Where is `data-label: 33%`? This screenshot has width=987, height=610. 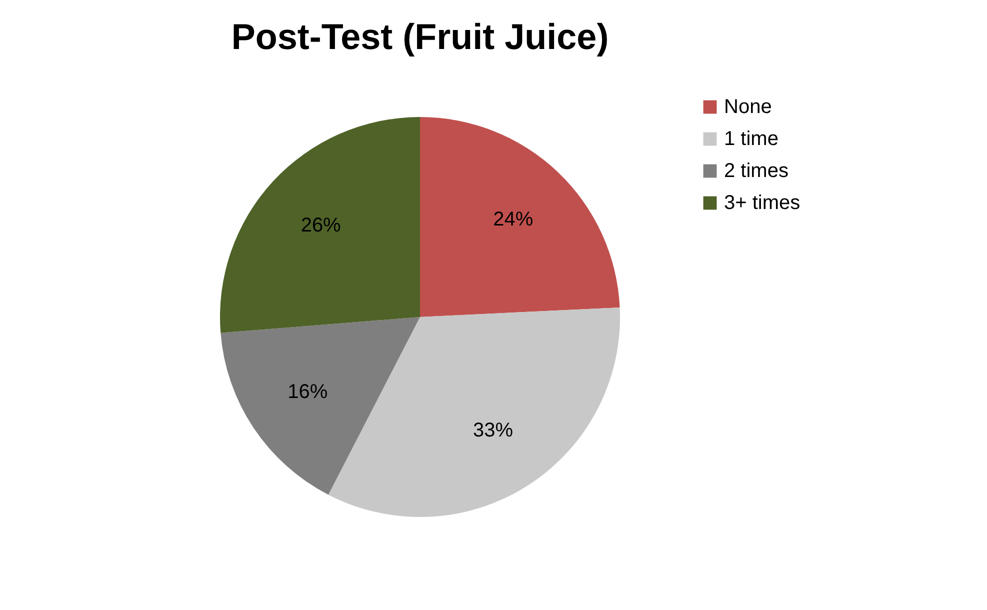
data-label: 33% is located at coordinates (493, 431).